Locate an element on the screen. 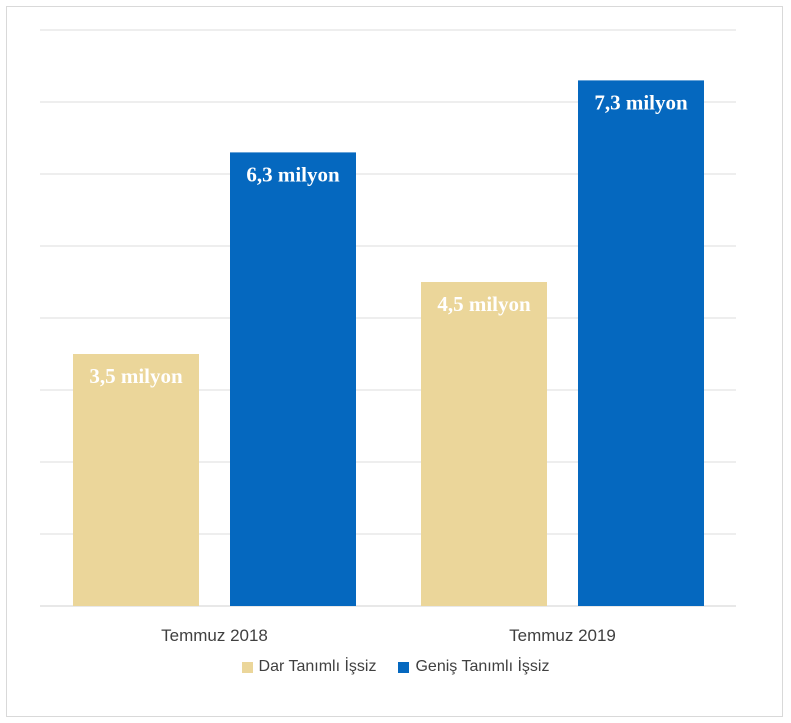 Image resolution: width=791 pixels, height=723 pixels. legend-item-genis: Geniş Tanımlı İşsiz is located at coordinates (473, 667).